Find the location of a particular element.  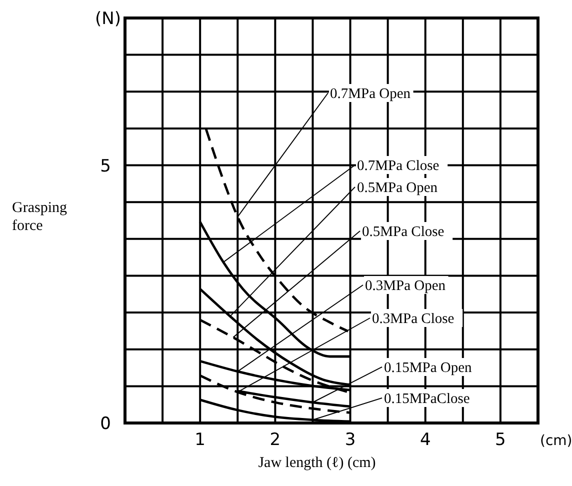

legend-label: 0.15MPaClose is located at coordinates (427, 399).